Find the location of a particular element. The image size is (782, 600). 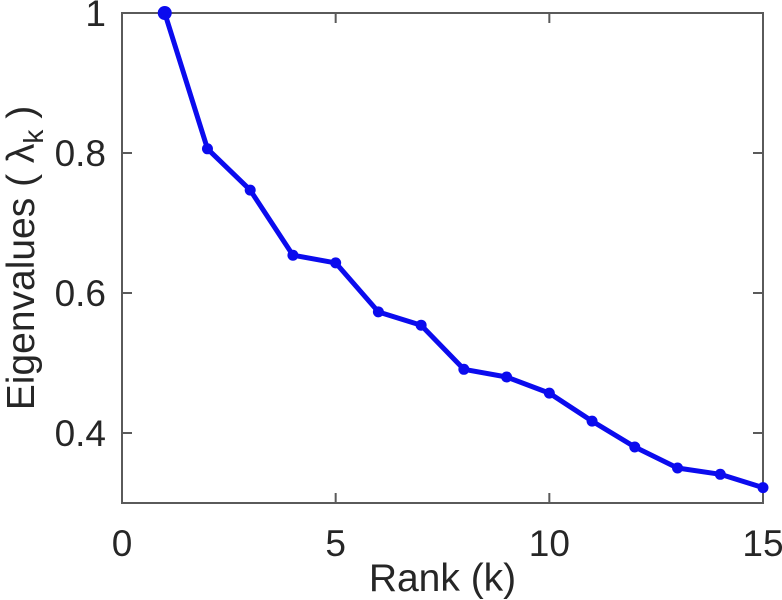

y-tick-label: 1 is located at coordinates (95, 17).